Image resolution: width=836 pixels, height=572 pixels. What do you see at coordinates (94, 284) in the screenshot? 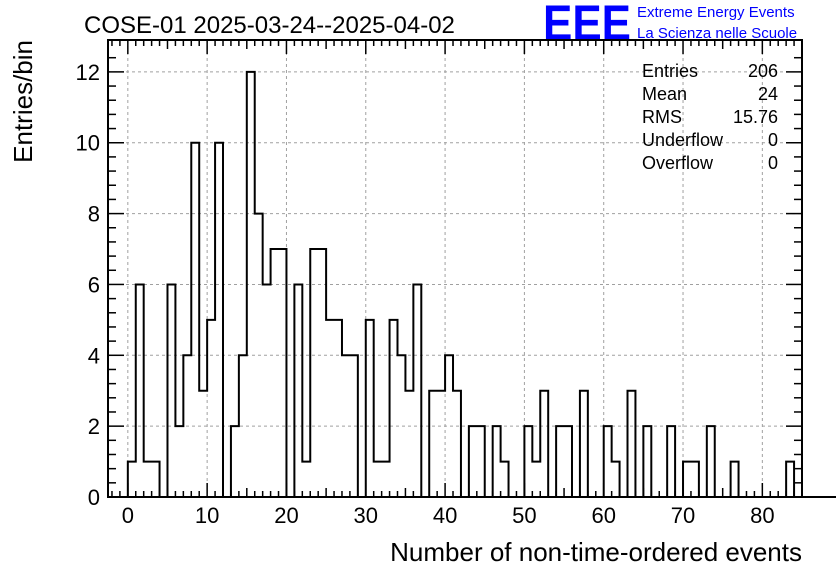
I see `y-tick-label: 6` at bounding box center [94, 284].